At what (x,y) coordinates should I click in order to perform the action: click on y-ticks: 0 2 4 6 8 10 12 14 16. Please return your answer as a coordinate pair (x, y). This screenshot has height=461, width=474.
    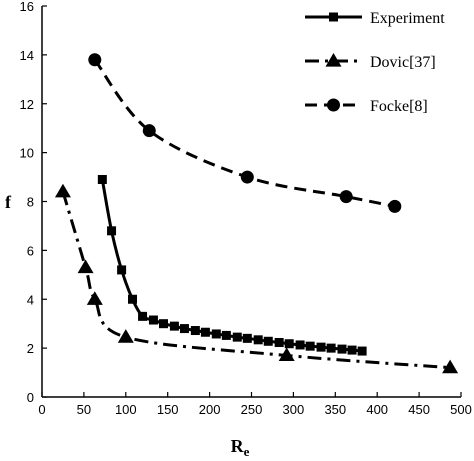
    Looking at the image, I should click on (33, 202).